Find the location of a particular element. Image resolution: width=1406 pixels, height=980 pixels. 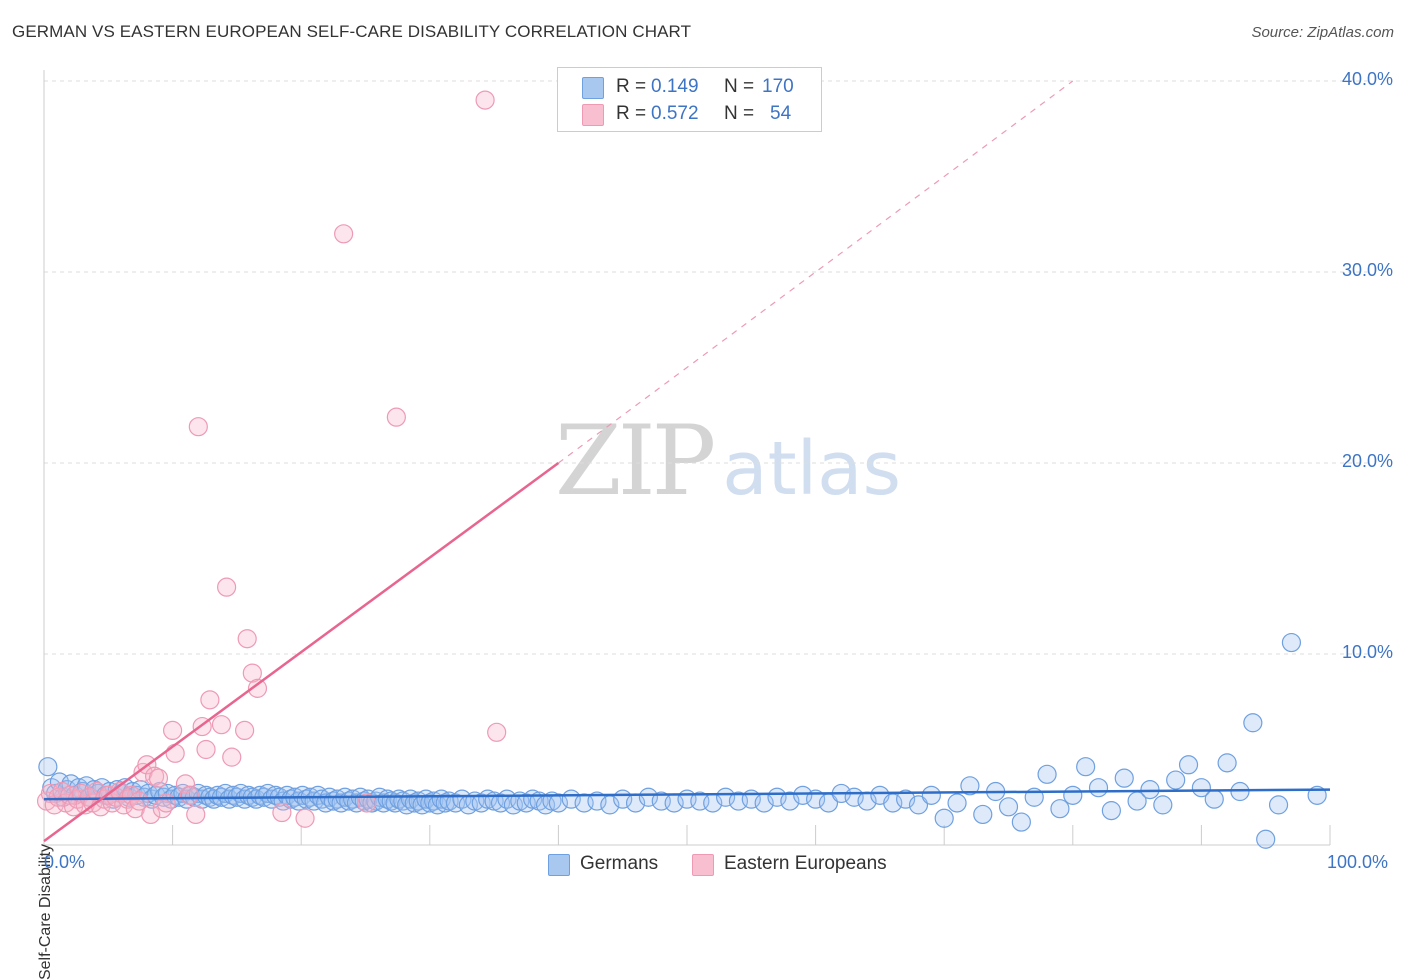

legend-row-germans: R = 0.149 N = 170 is located at coordinates (689, 87).